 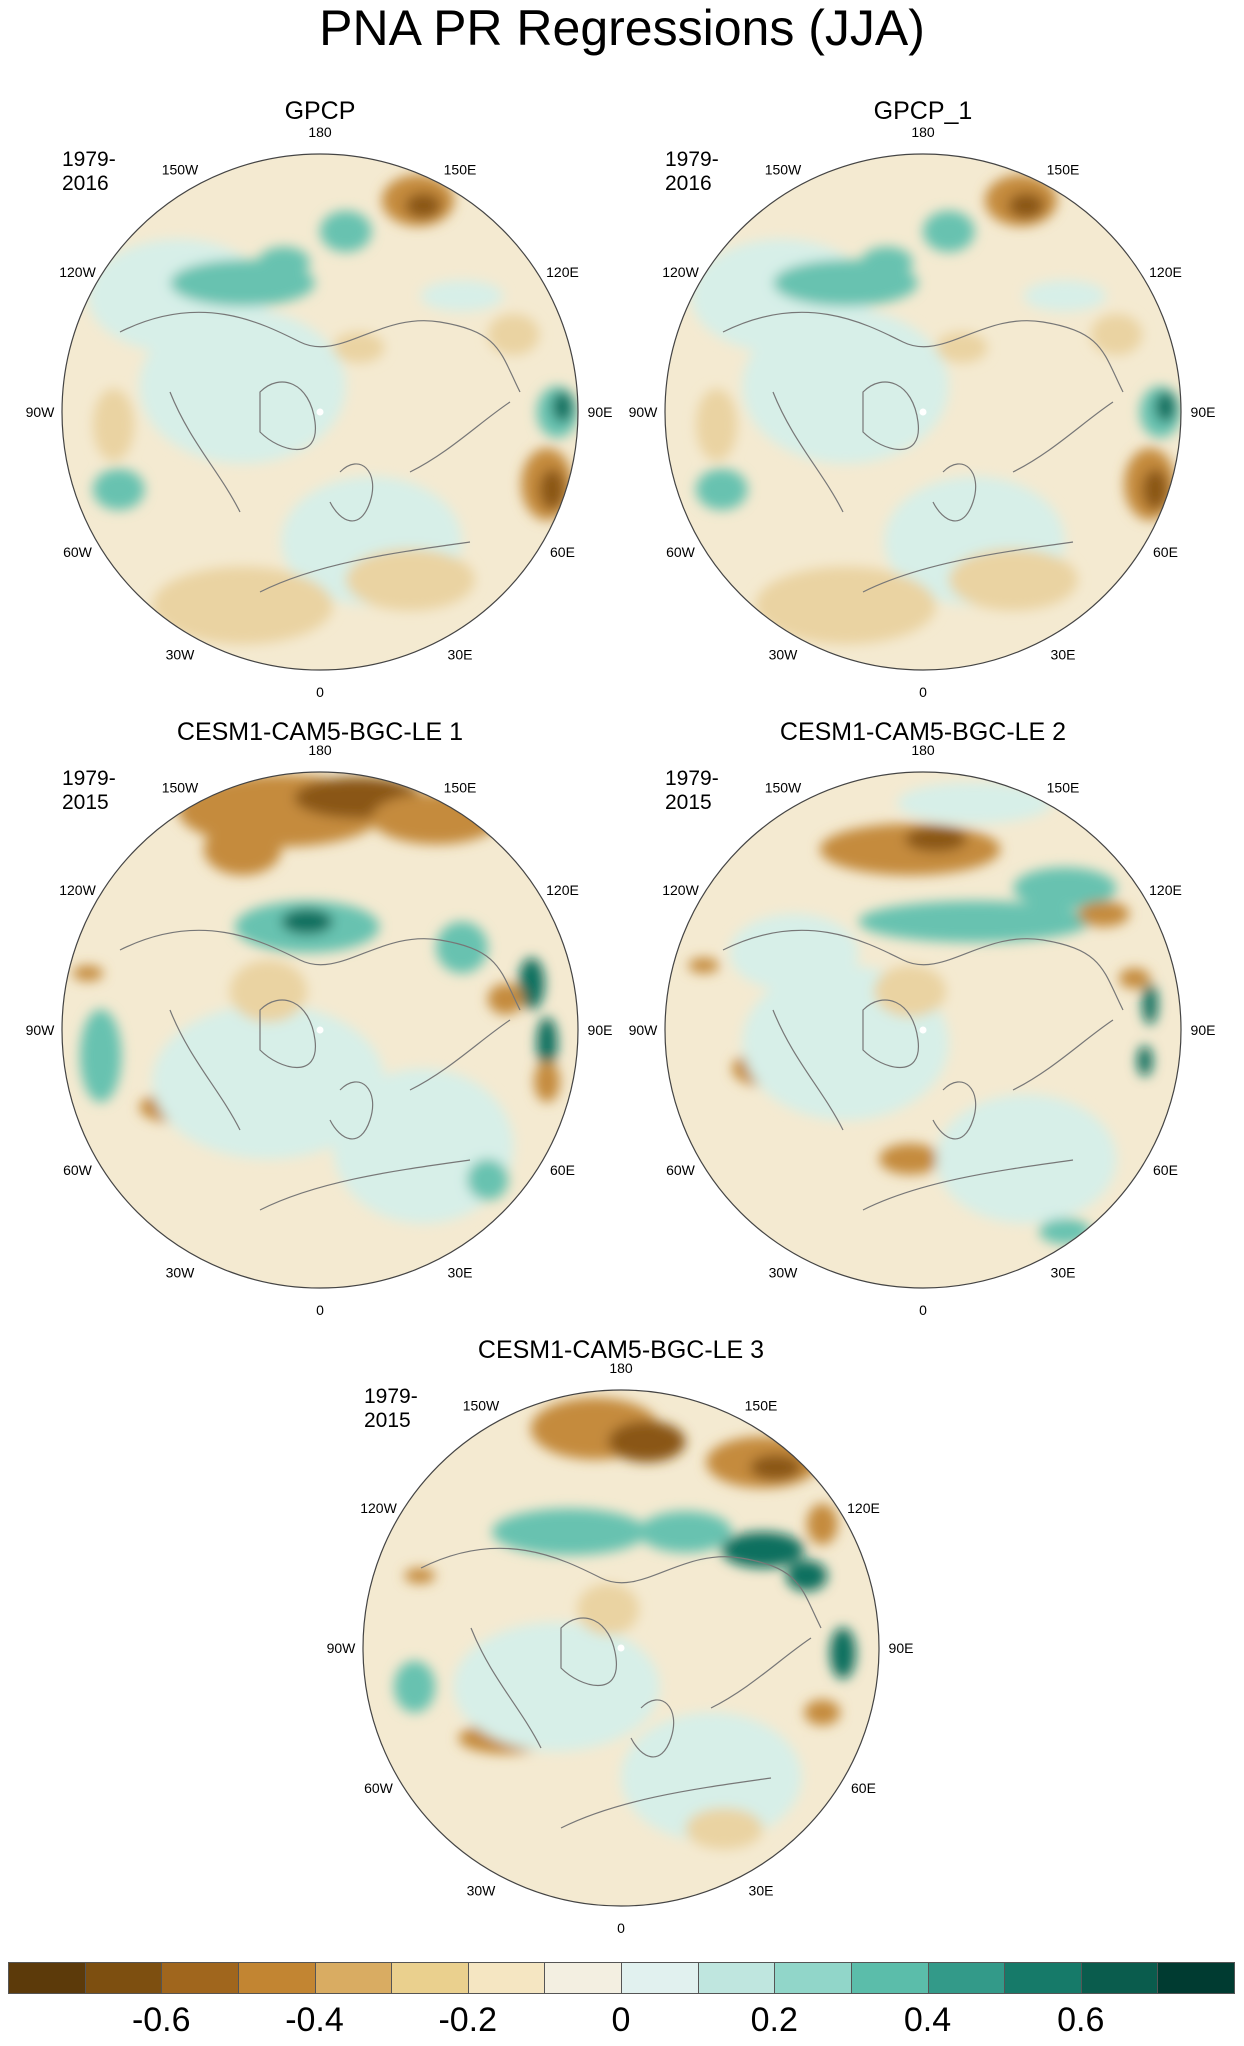 What do you see at coordinates (89, 171) in the screenshot?
I see `panel-period: 1979-2016` at bounding box center [89, 171].